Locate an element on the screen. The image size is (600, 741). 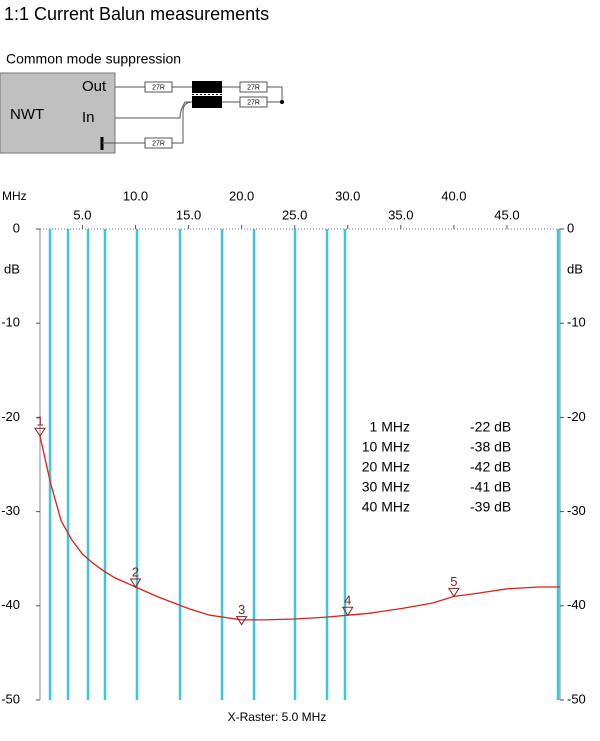
x-tick-label: 35.0 is located at coordinates (400, 214).